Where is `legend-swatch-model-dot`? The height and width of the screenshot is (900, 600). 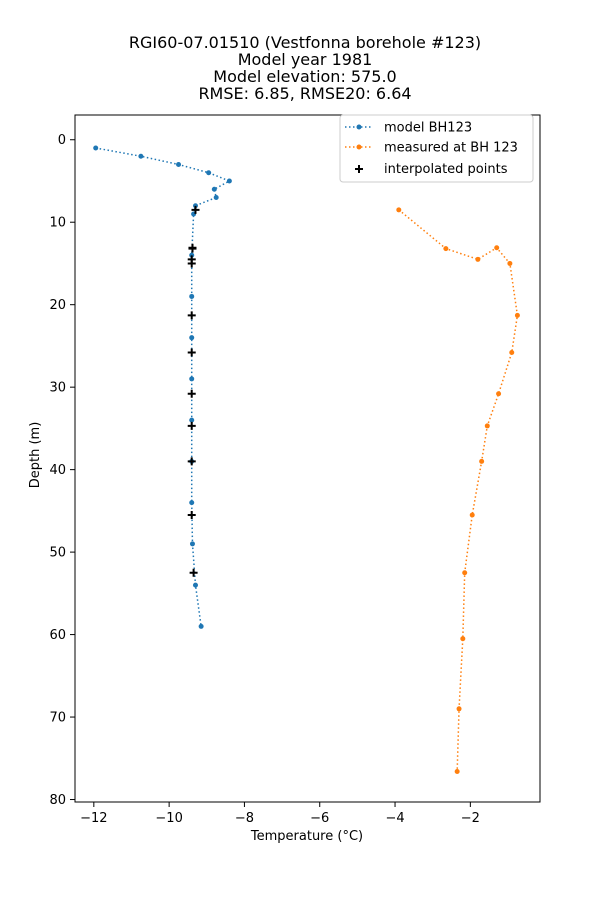 legend-swatch-model-dot is located at coordinates (359, 127).